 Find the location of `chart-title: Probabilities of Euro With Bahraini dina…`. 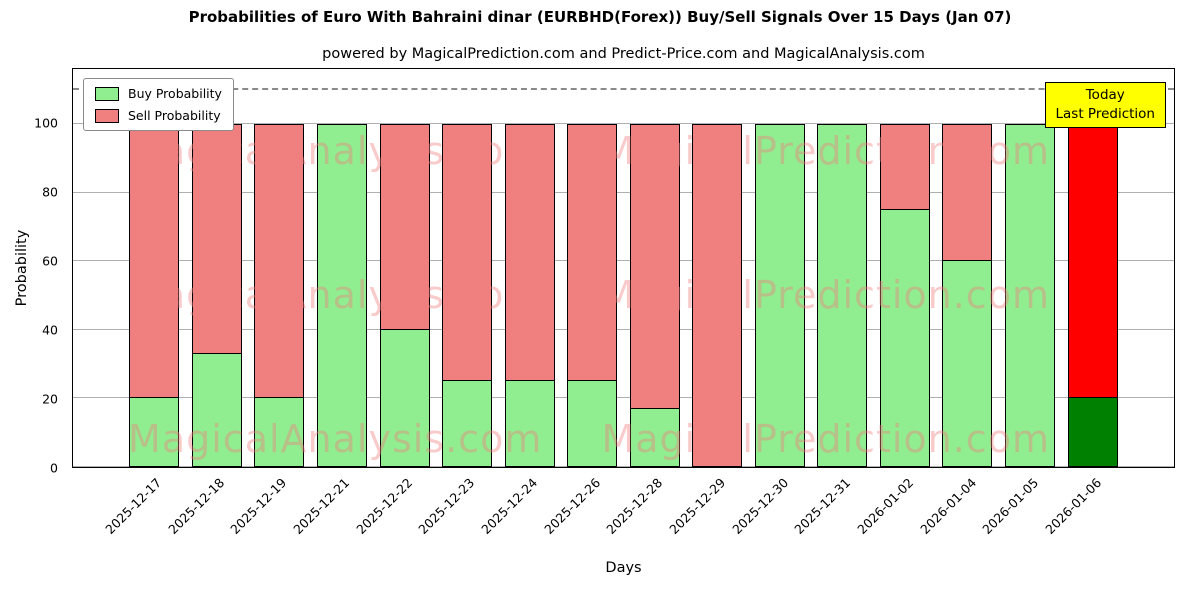

chart-title: Probabilities of Euro With Bahraini dina… is located at coordinates (600, 17).